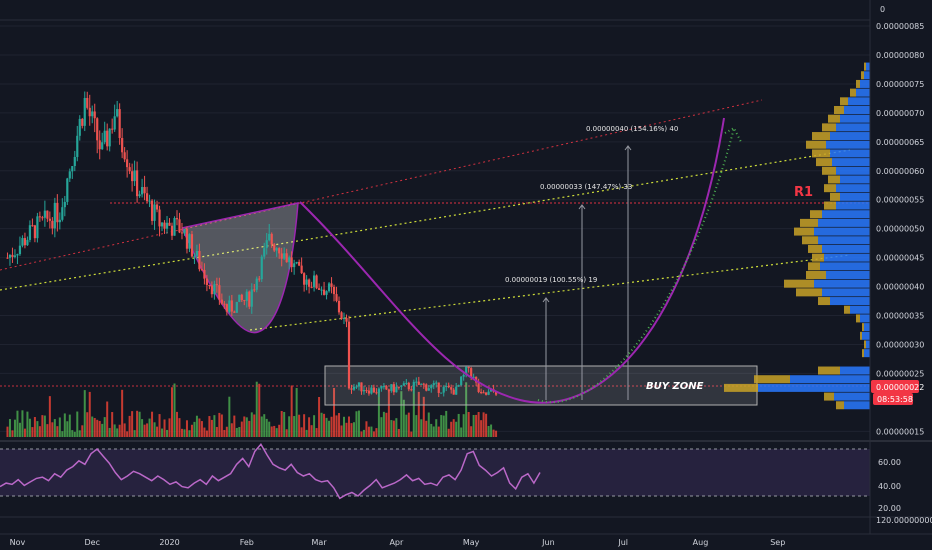  I want to click on price-tick-label: 0.00000085, so click(900, 26).